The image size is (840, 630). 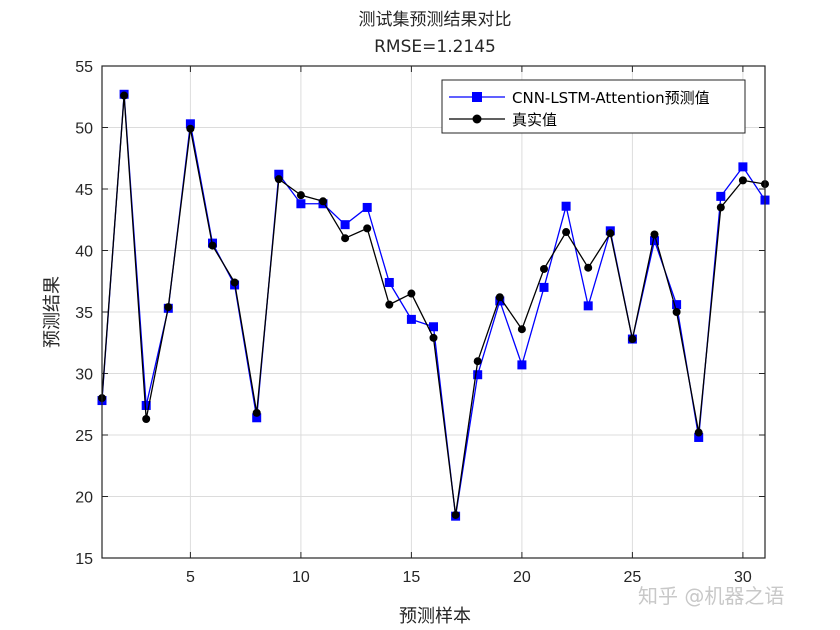 I want to click on legend-box, so click(x=593, y=106).